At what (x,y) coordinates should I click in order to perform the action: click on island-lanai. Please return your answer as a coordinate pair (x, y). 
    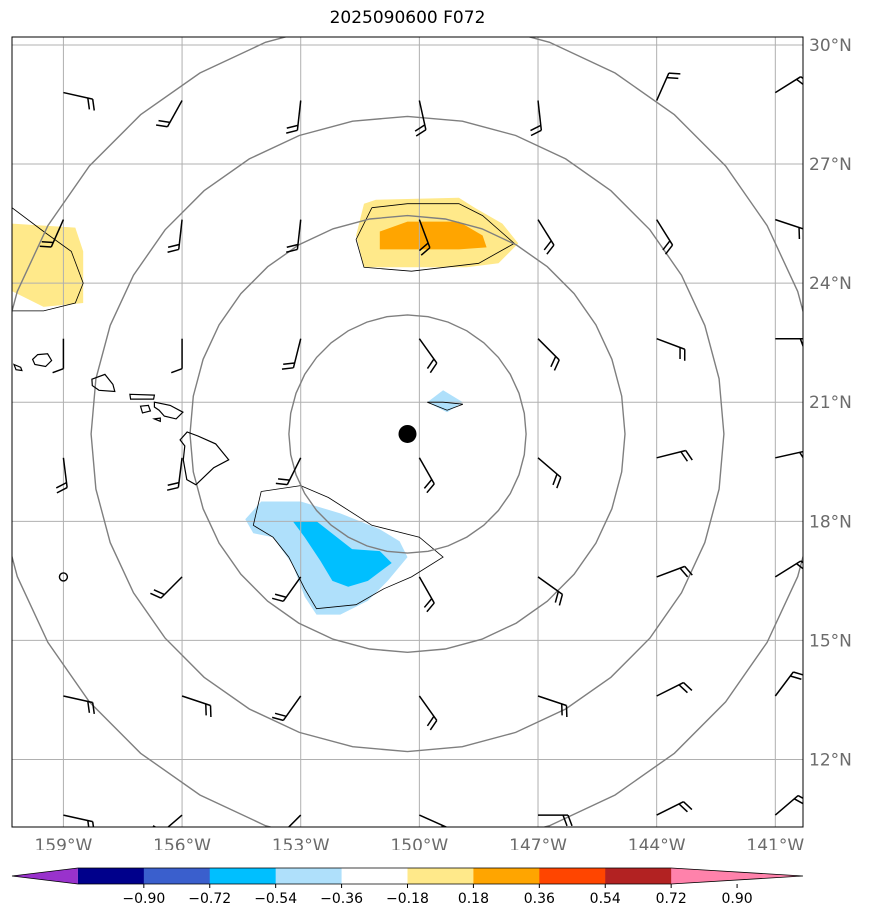
    Looking at the image, I should click on (145, 409).